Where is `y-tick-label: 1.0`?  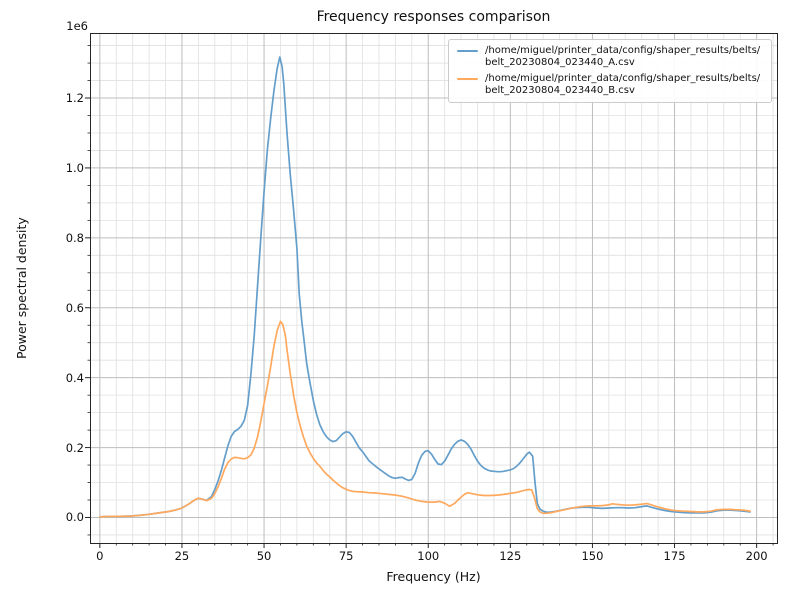
y-tick-label: 1.0 is located at coordinates (74, 167).